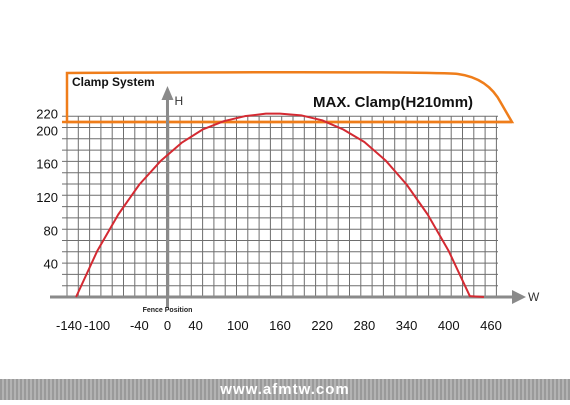 The height and width of the screenshot is (405, 570). What do you see at coordinates (491, 325) in the screenshot?
I see `x-tick-label: 460` at bounding box center [491, 325].